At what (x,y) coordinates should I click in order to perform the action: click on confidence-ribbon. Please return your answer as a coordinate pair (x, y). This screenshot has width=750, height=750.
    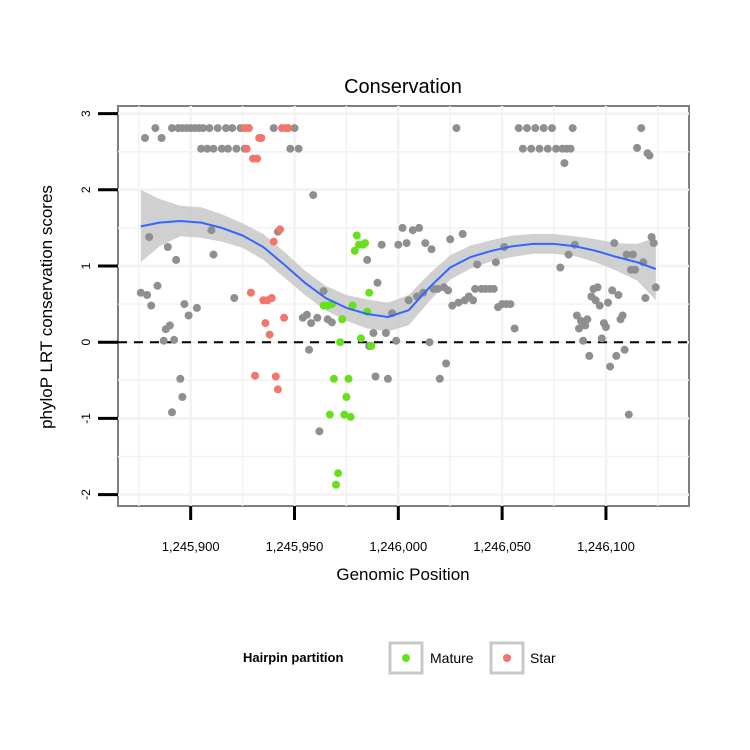
    Looking at the image, I should click on (398, 260).